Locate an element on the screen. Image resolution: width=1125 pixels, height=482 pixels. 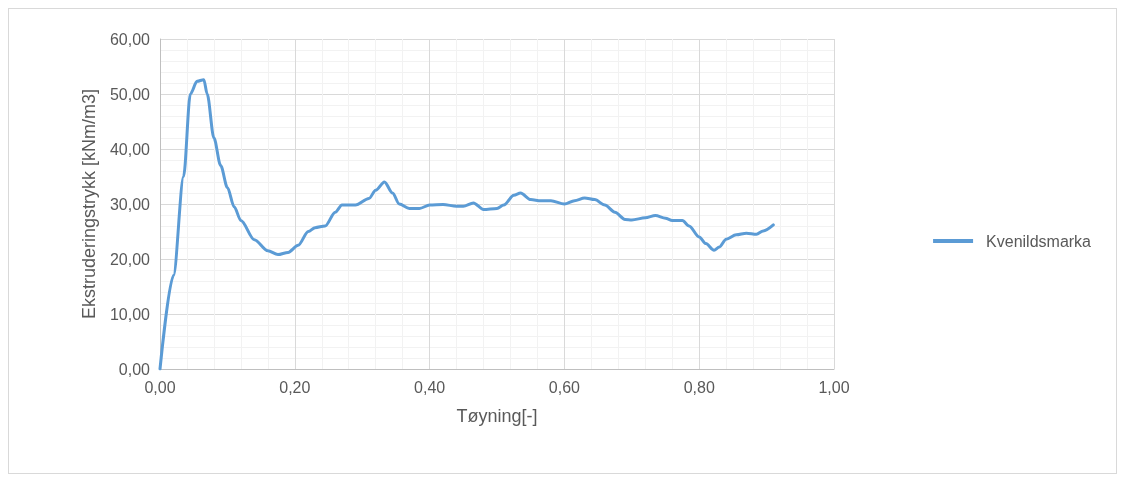
x-axis-title: Tøyning[-] is located at coordinates (497, 416).